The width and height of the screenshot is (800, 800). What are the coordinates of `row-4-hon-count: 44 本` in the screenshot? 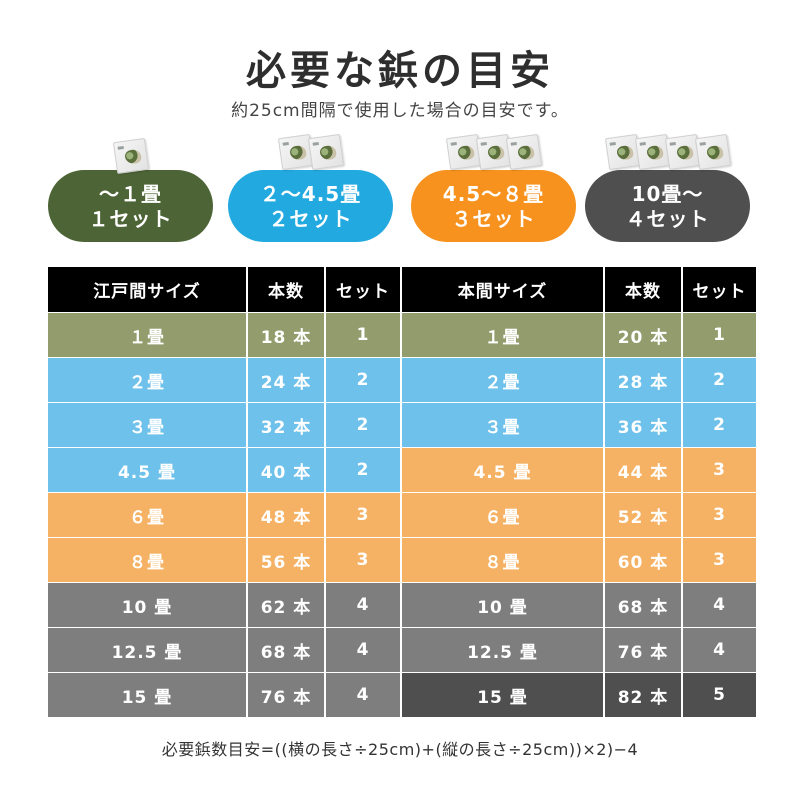 It's located at (643, 470).